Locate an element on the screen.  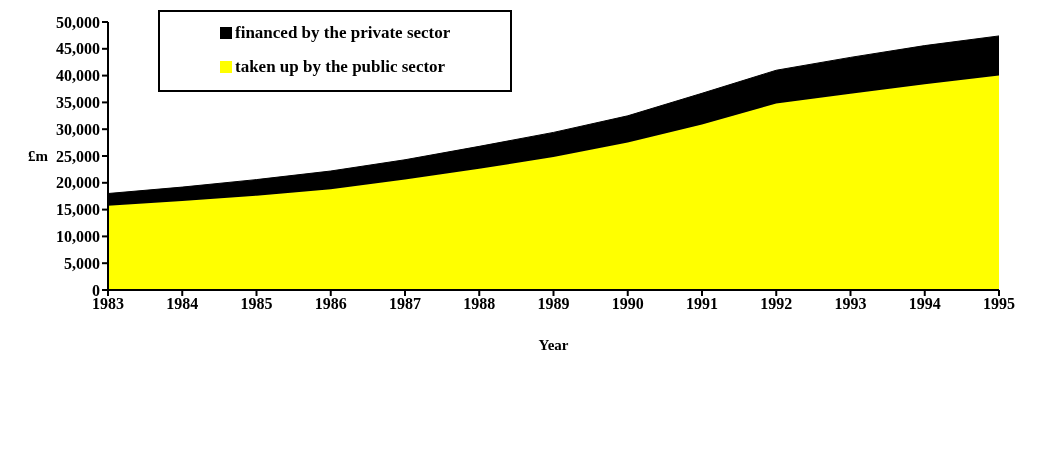
y-tick-label: 35,000 is located at coordinates (78, 103).